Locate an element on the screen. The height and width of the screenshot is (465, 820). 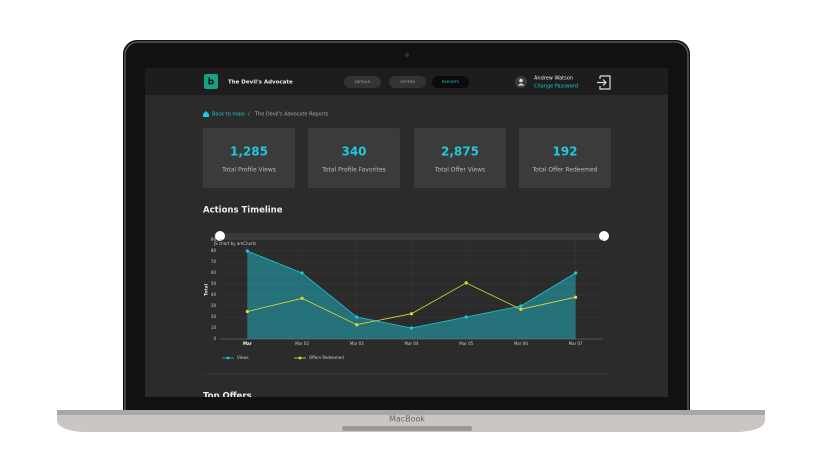
stat-value: 1,285 is located at coordinates (249, 152).